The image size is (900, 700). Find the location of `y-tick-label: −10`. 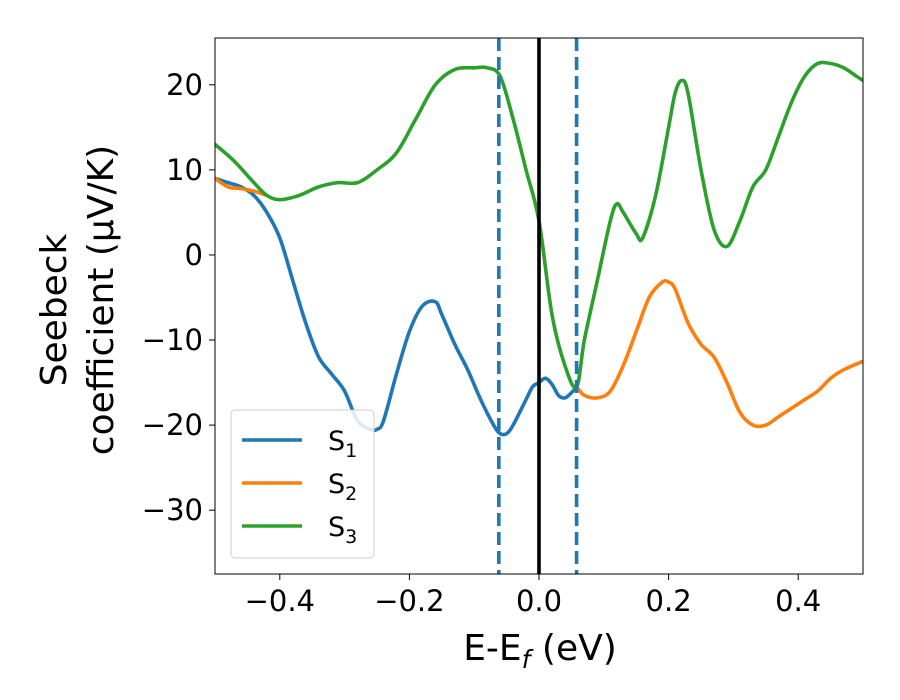

y-tick-label: −10 is located at coordinates (172, 340).